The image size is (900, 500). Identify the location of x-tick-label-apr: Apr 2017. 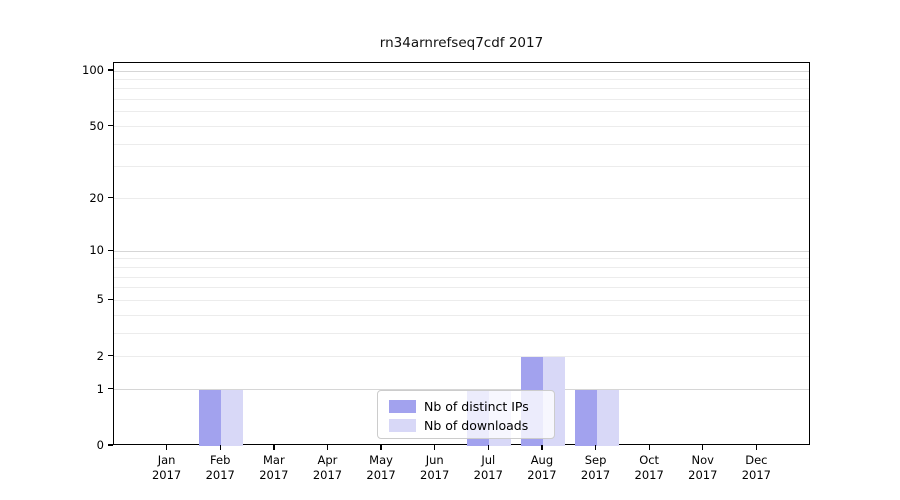
(327, 467).